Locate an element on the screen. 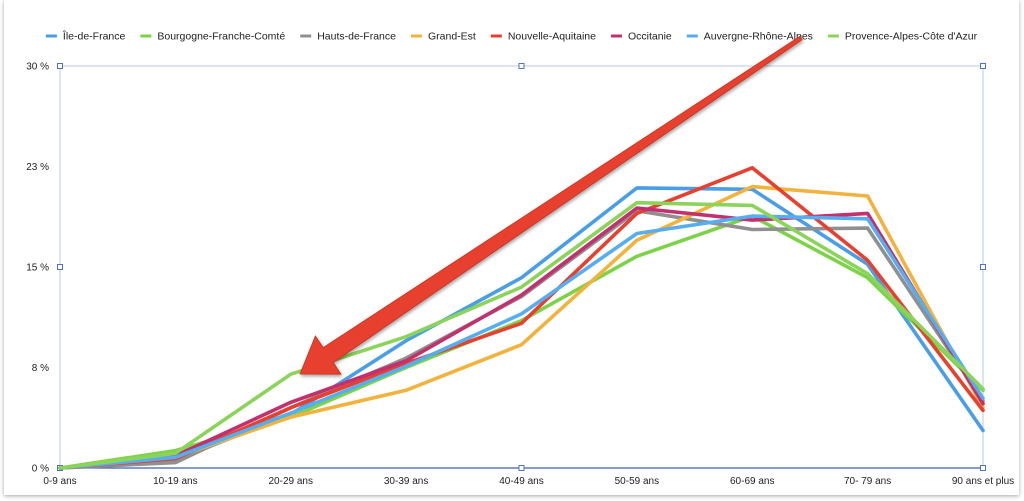  x-tick-label: 0-9 ans is located at coordinates (59, 481).